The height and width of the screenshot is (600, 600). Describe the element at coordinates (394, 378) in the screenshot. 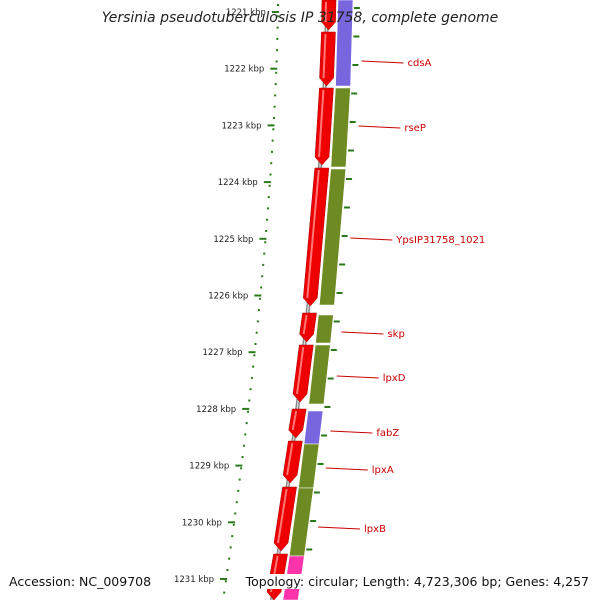

I see `gene-label: lpxD` at that location.